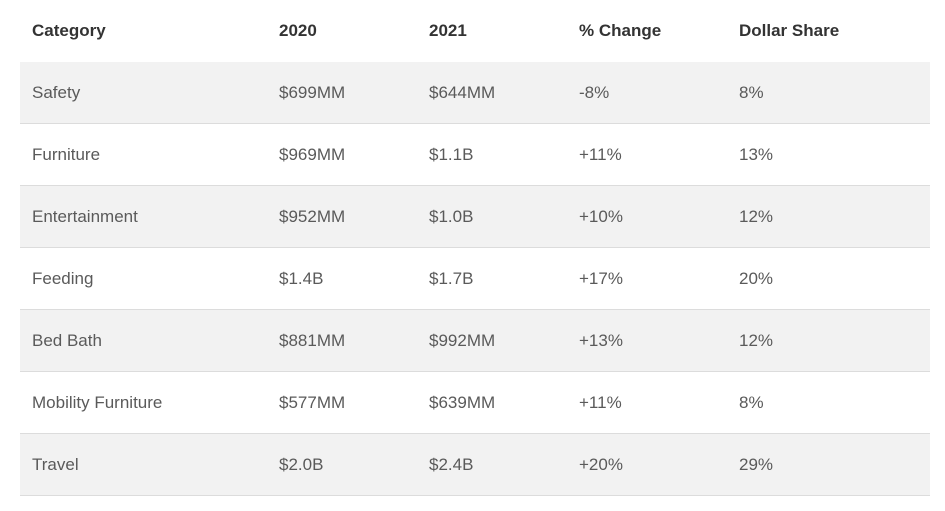 The width and height of the screenshot is (945, 511). I want to click on table-row: Mobility Furniture $577MM $639MM +11% 8%, so click(475, 403).